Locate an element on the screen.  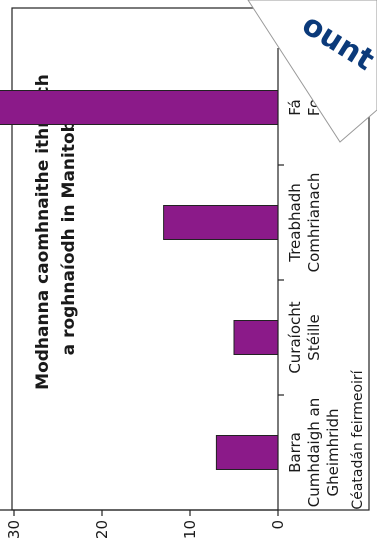
tick-label: 30 is located at coordinates (14, 529).